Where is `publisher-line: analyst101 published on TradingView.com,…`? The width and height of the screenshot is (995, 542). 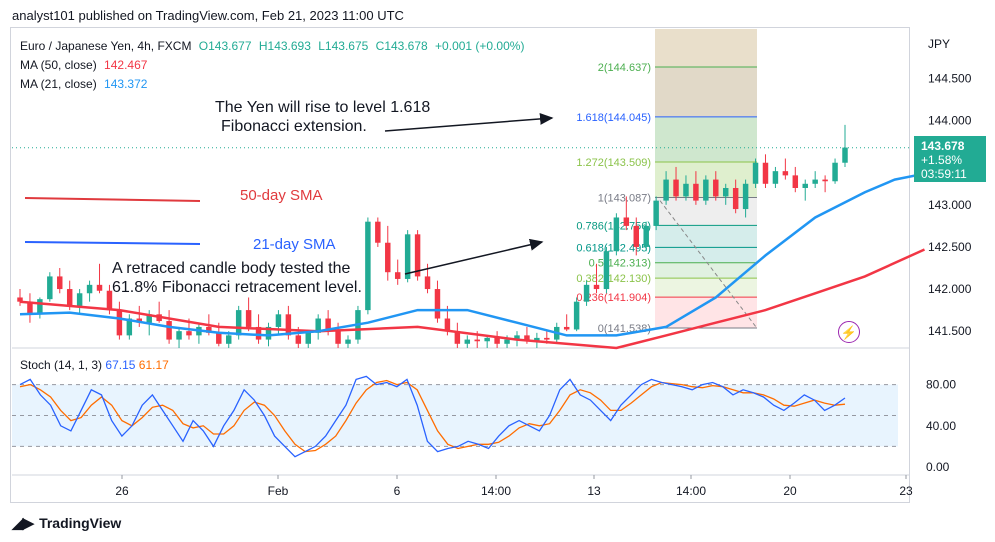
publisher-line: analyst101 published on TradingView.com,… is located at coordinates (208, 15).